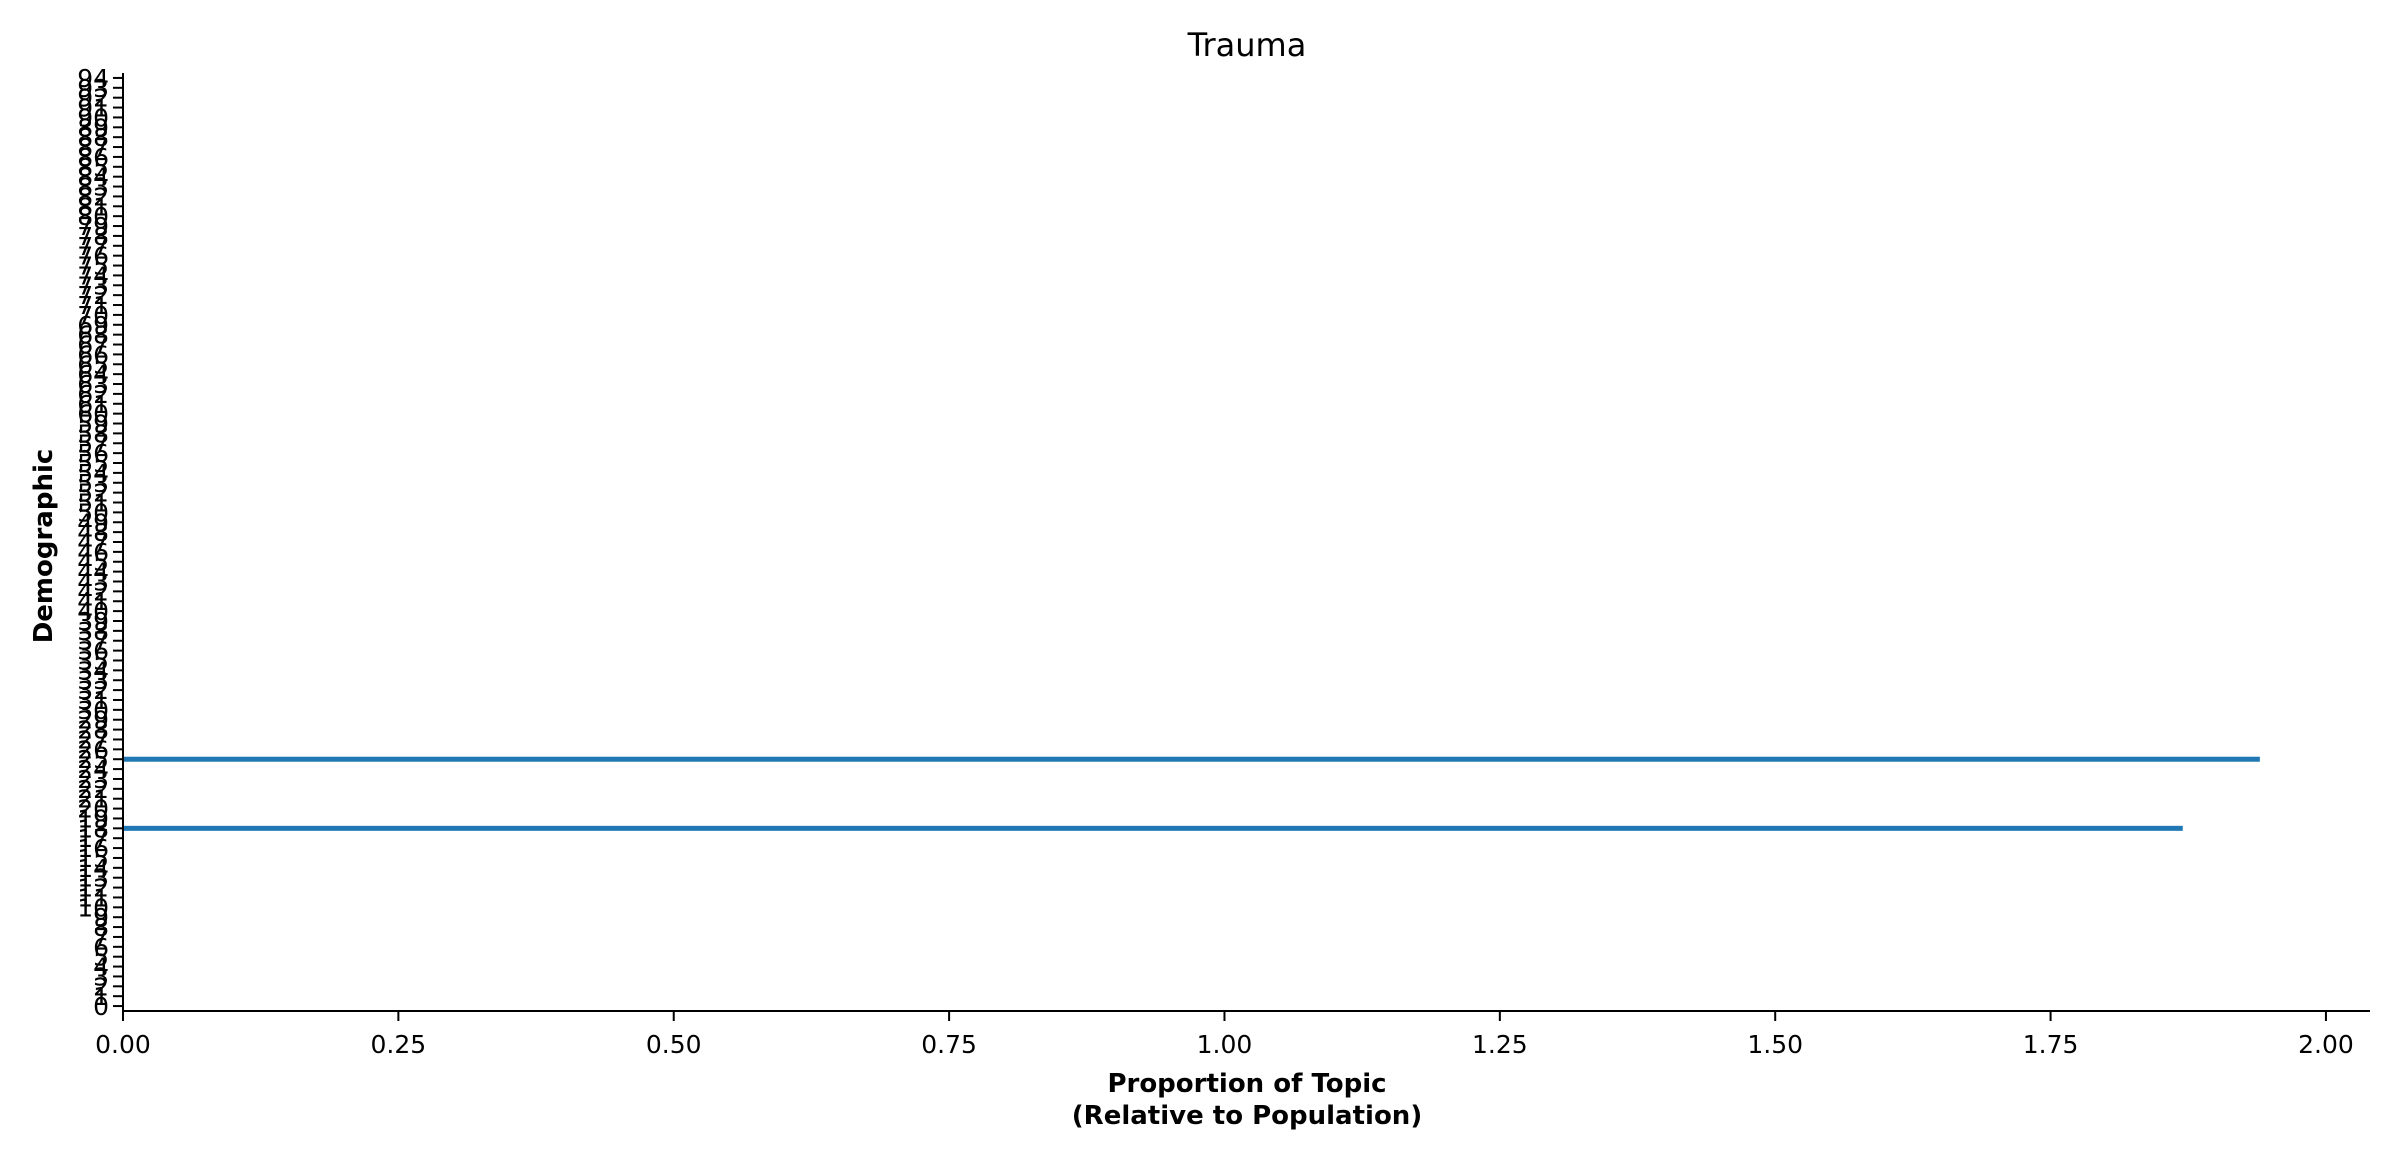  What do you see at coordinates (93, 285) in the screenshot?
I see `y-tick-label: 73` at bounding box center [93, 285].